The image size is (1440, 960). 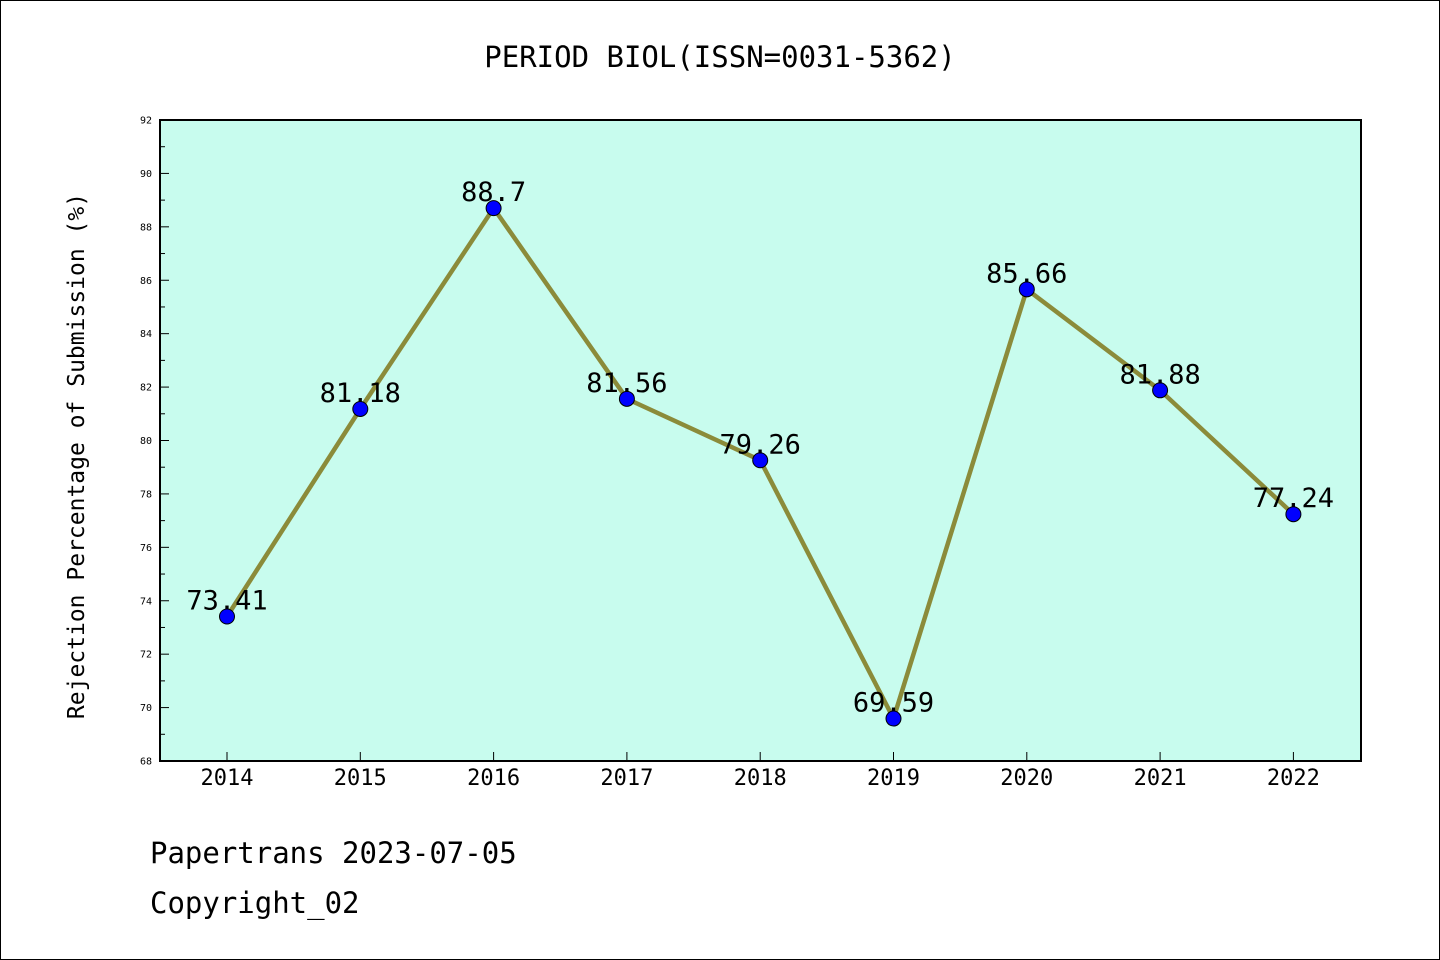 I want to click on data-label: 73.41, so click(x=226, y=601).